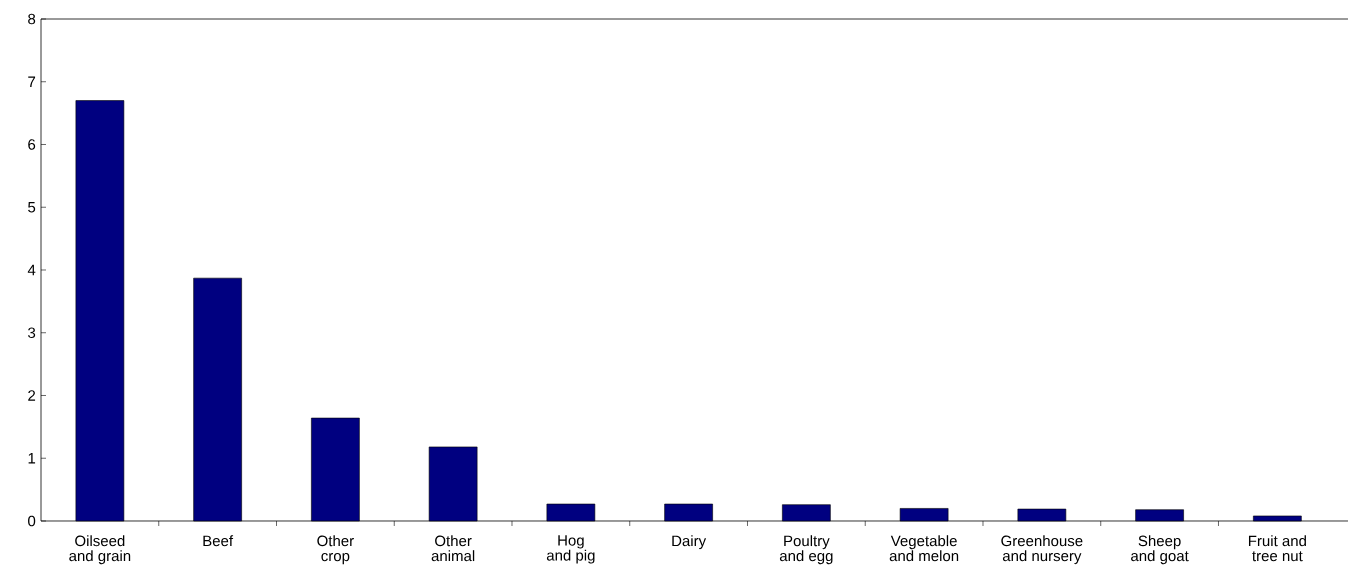  What do you see at coordinates (100, 550) in the screenshot?
I see `x-tick-label: Oilseed and grain` at bounding box center [100, 550].